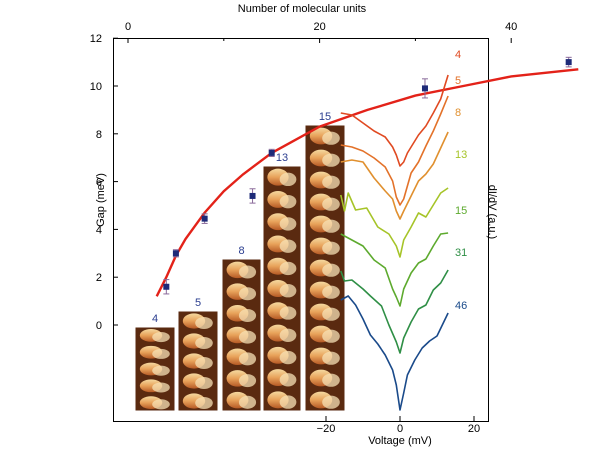  I want to click on stm-image: 8, so click(241, 328).